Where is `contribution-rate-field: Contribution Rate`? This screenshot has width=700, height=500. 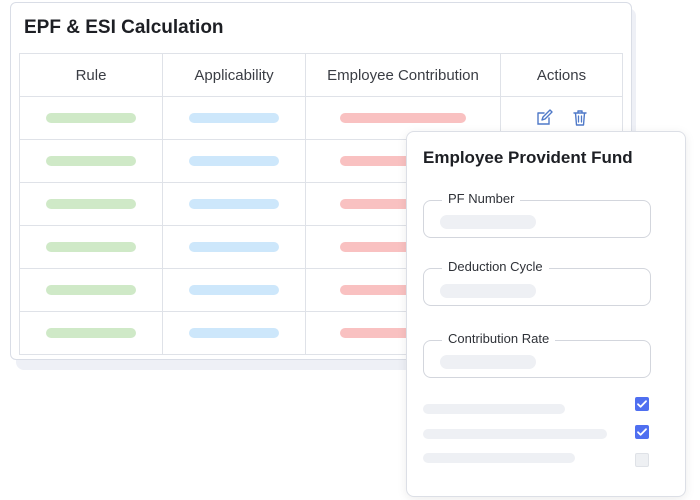
contribution-rate-field: Contribution Rate is located at coordinates (537, 354).